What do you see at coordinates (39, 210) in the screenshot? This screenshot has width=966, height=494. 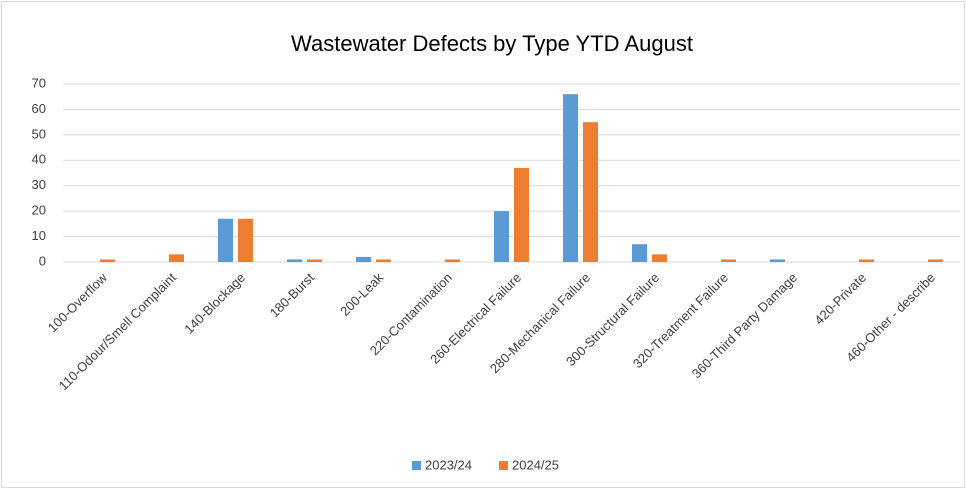 I see `y-tick-label: 20` at bounding box center [39, 210].